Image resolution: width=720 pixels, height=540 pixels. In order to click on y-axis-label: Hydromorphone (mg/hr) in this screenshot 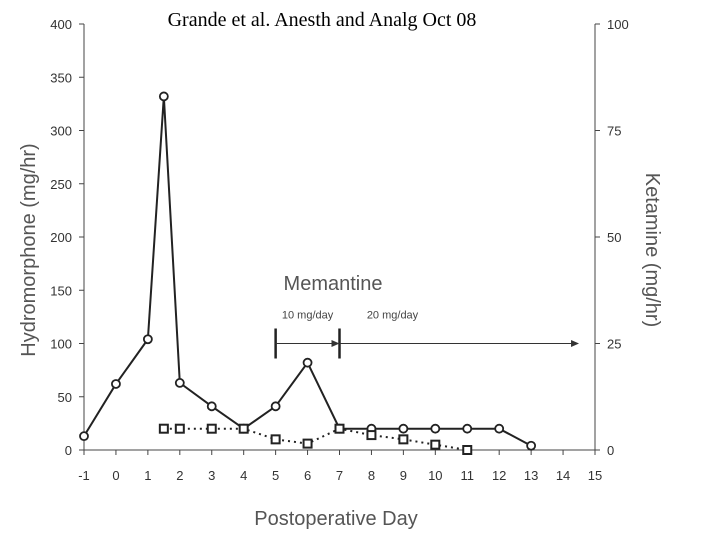, I will do `click(29, 249)`.